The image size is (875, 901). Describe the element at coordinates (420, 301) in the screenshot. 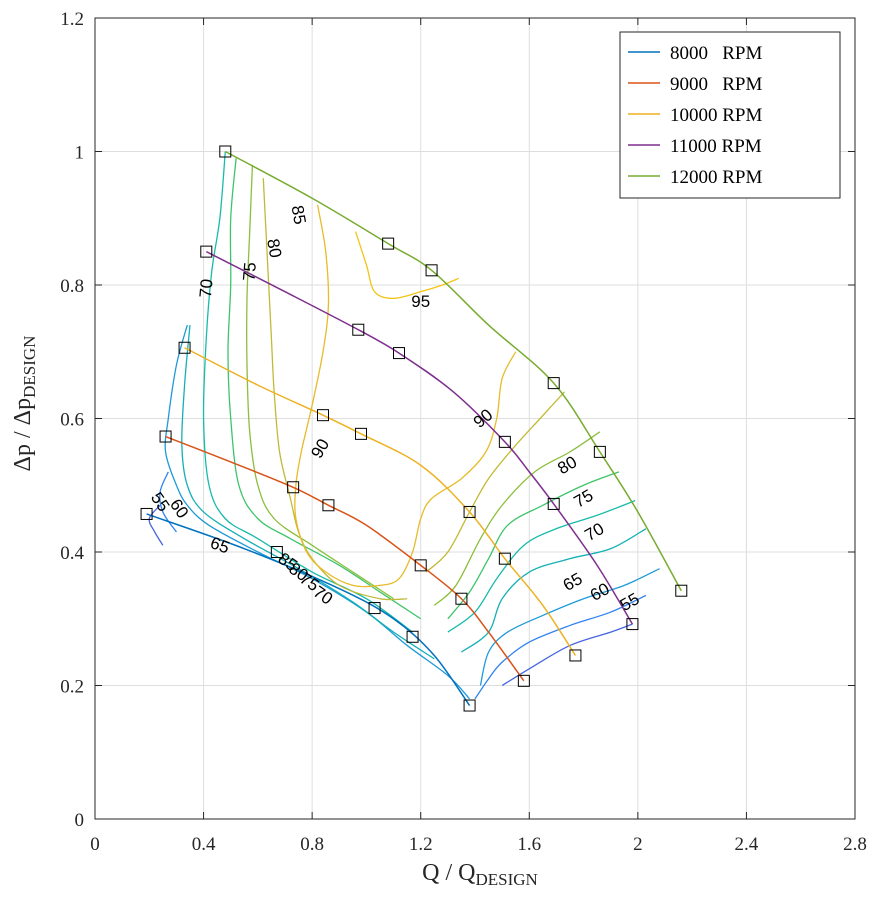

I see `contour-label-8: 95` at that location.